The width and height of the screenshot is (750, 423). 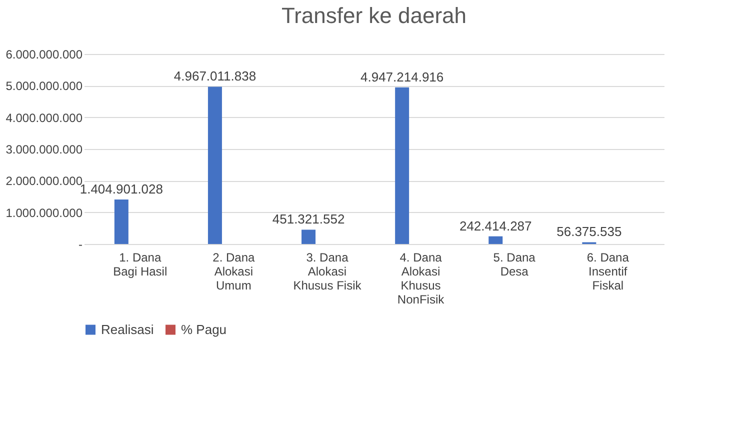 I want to click on x-tick-label: 2. Dana Alokasi Umum, so click(x=234, y=271).